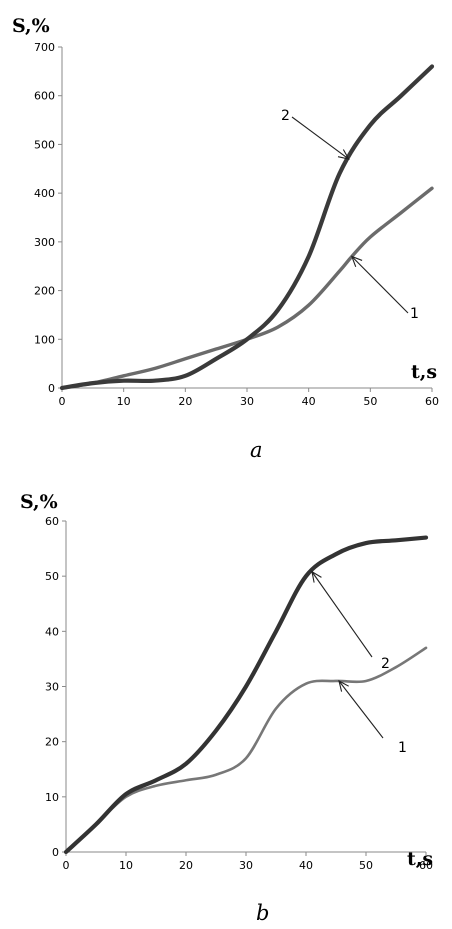 Image resolution: width=452 pixels, height=929 pixels. Describe the element at coordinates (52, 742) in the screenshot. I see `y-tick-label: 20` at that location.